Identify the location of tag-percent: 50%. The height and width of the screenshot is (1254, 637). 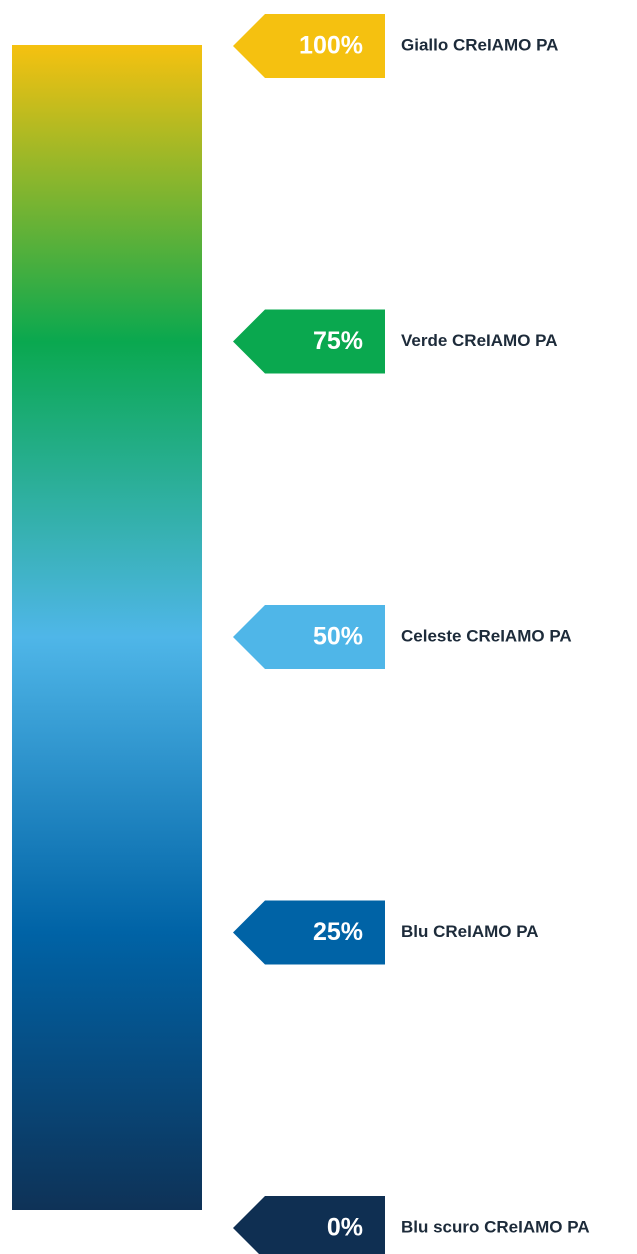
(338, 637).